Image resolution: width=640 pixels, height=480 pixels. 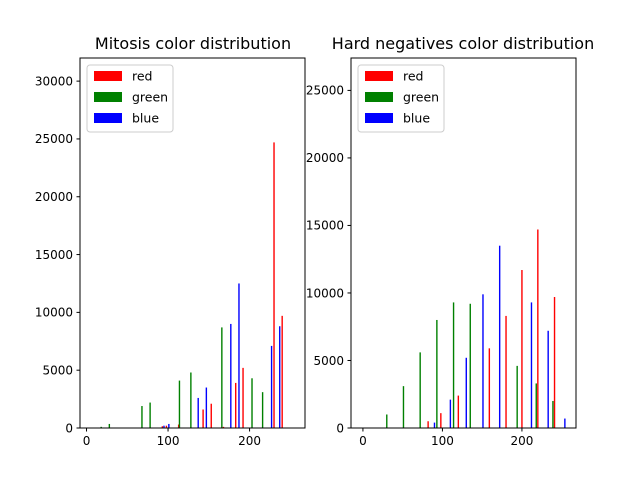 What do you see at coordinates (476, 328) in the screenshot?
I see `bars` at bounding box center [476, 328].